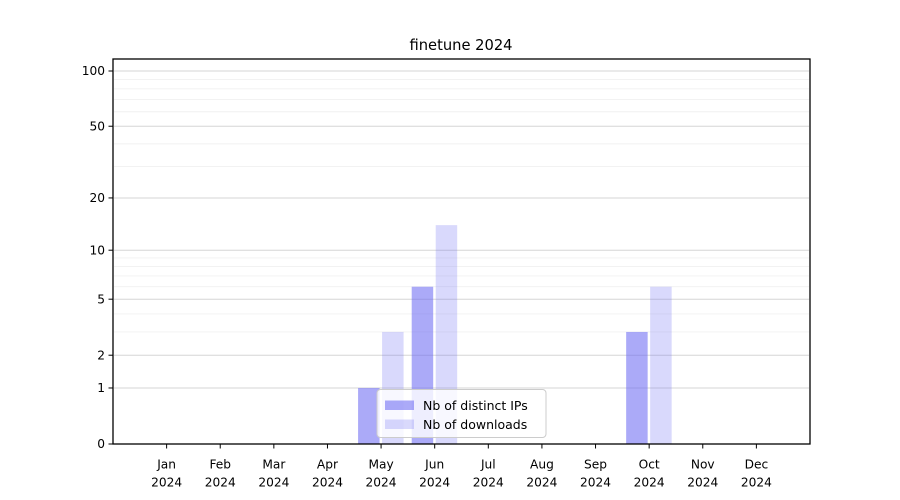 The image size is (900, 500). I want to click on x-tick-label: Jul 2024, so click(488, 474).